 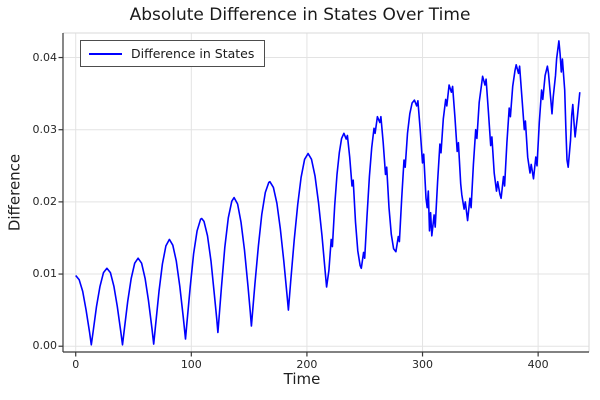 What do you see at coordinates (191, 364) in the screenshot?
I see `x-tick-label: 100` at bounding box center [191, 364].